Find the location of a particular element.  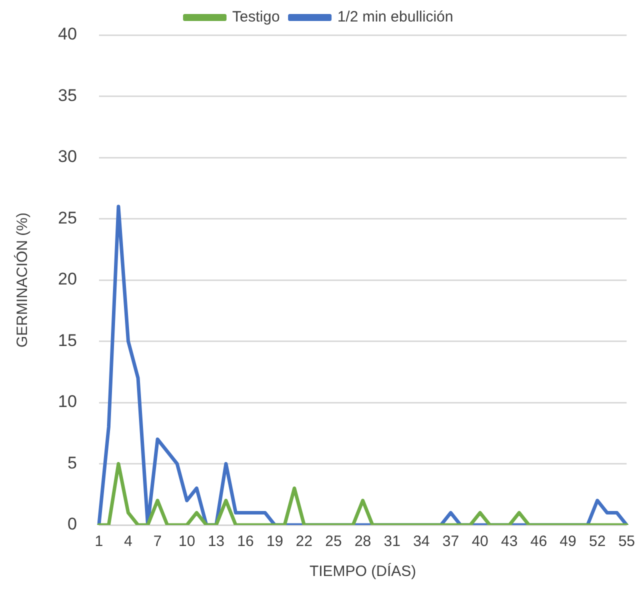

y-tick-label: 0 is located at coordinates (72, 524).